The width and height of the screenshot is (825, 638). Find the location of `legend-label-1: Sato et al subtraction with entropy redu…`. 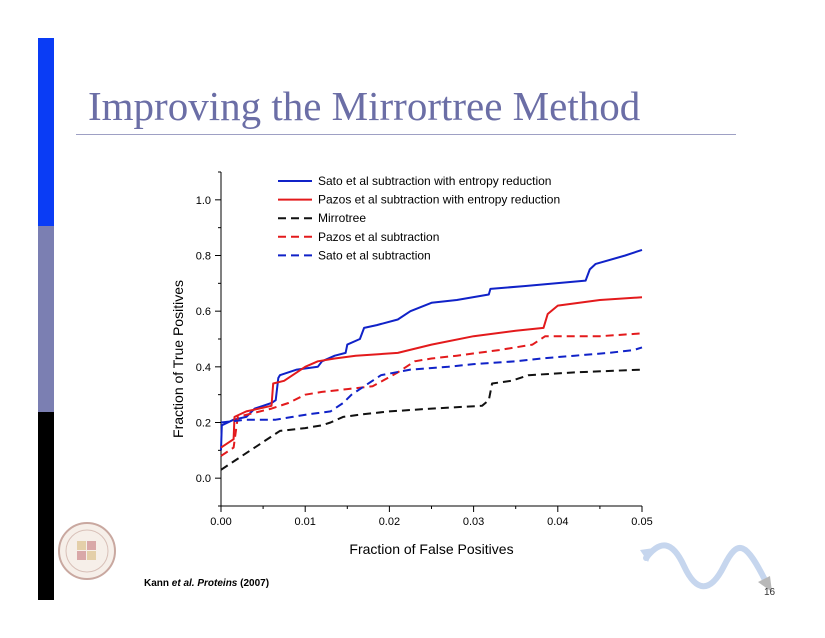

legend-label-1: Sato et al subtraction with entropy redu… is located at coordinates (434, 181).